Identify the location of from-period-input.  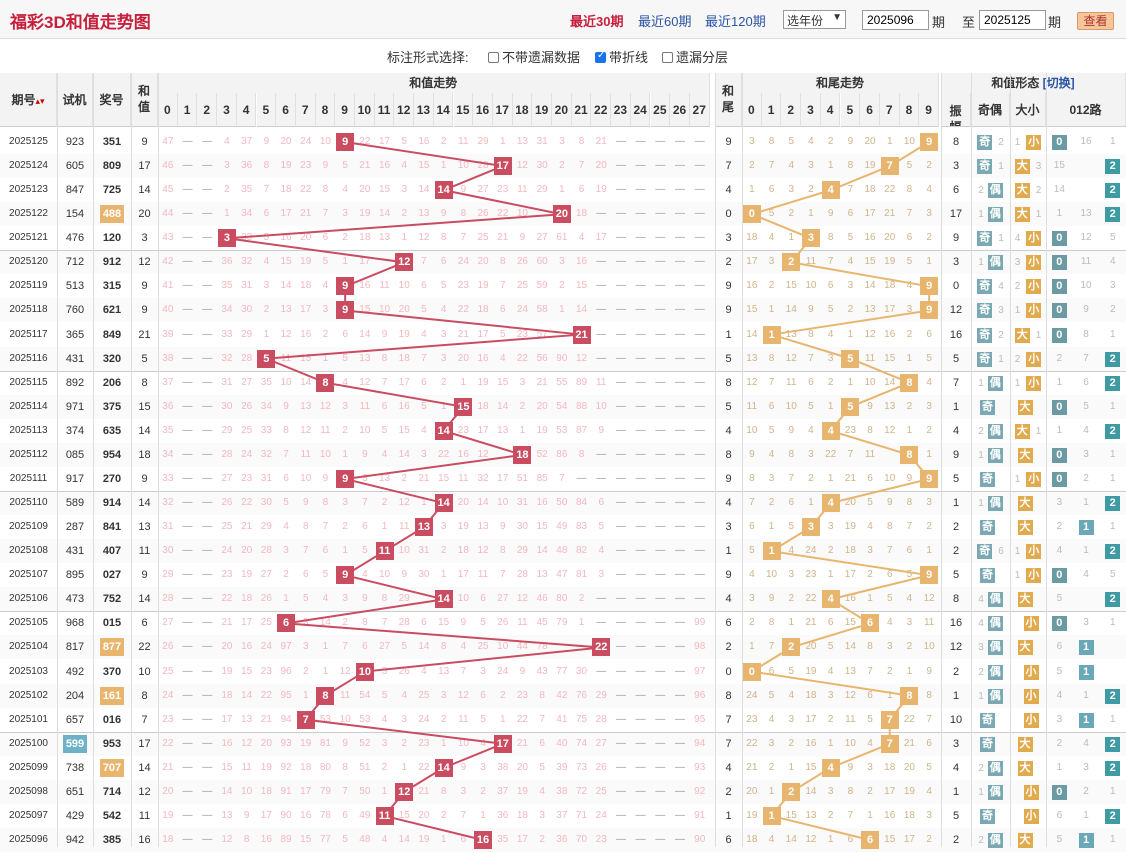
(895, 20).